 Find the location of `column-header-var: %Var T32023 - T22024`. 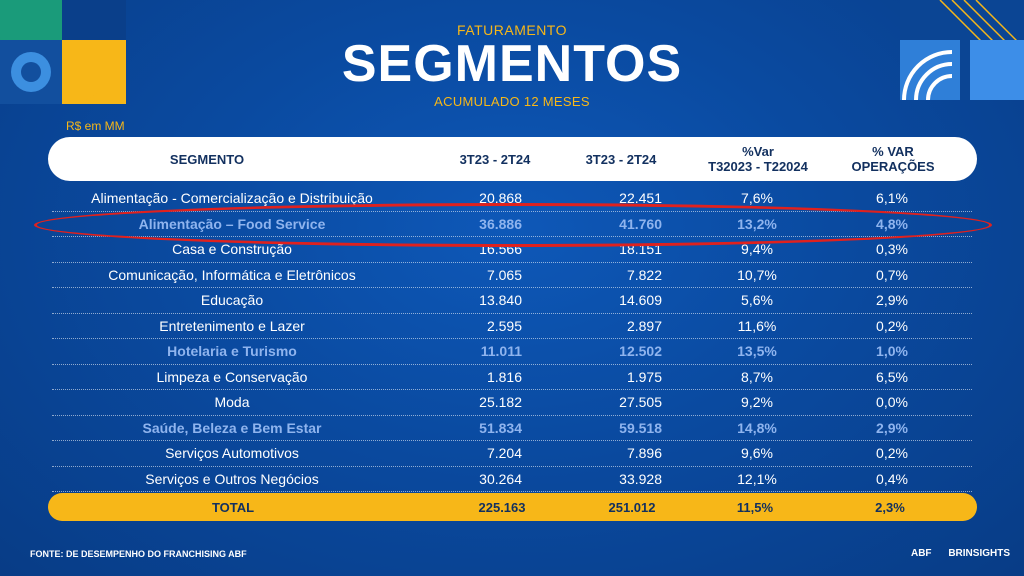

column-header-var: %Var T32023 - T22024 is located at coordinates (758, 159).